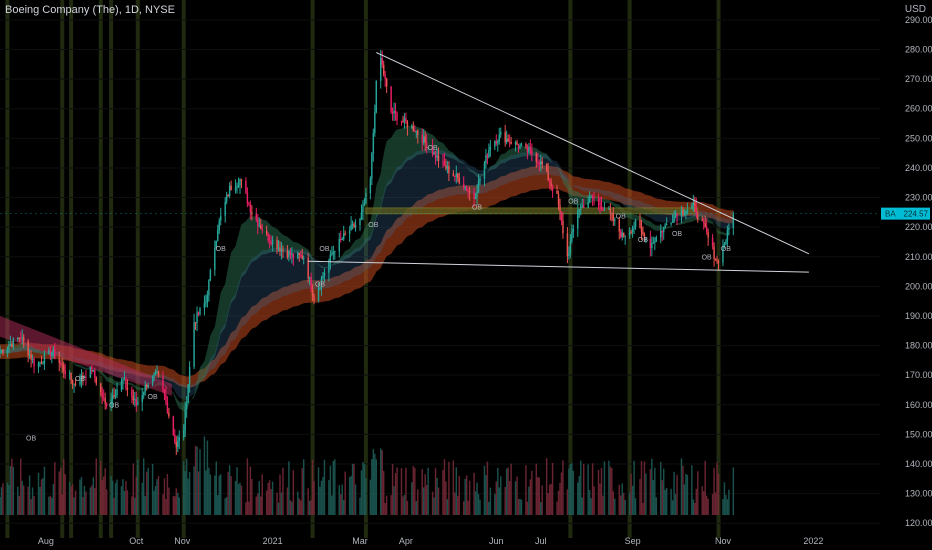 Image resolution: width=932 pixels, height=550 pixels. What do you see at coordinates (918, 109) in the screenshot?
I see `price-tick-label: 260.00` at bounding box center [918, 109].